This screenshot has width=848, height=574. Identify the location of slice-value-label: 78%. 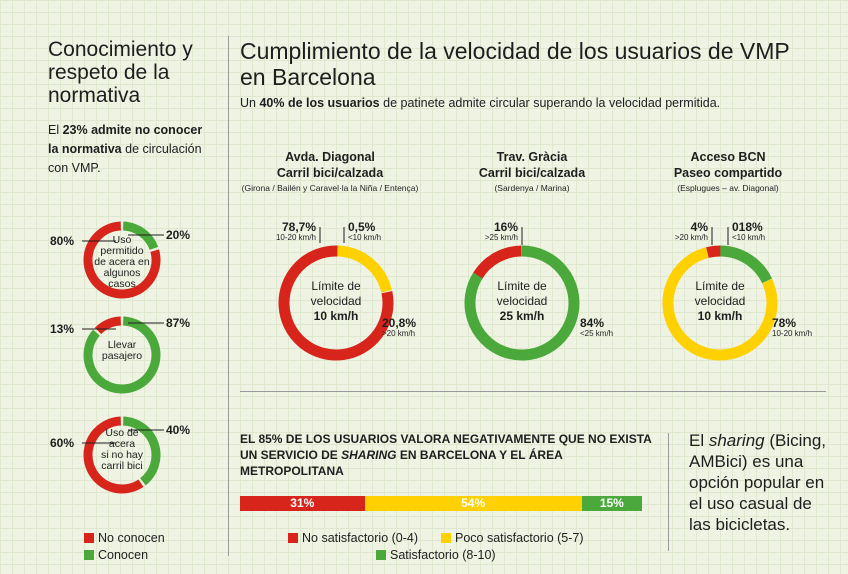
(784, 323).